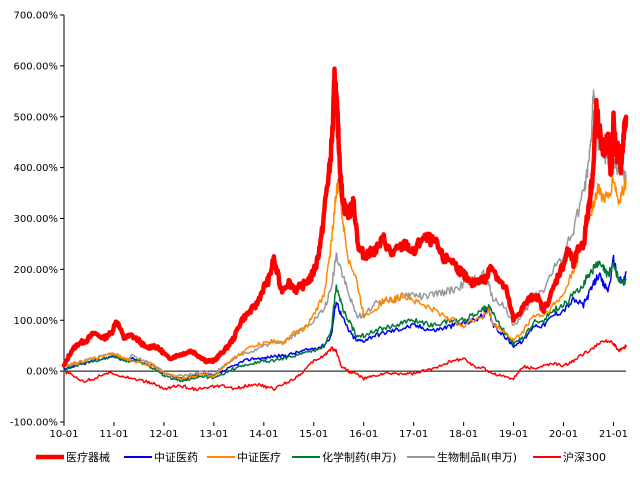 This screenshot has height=481, width=640. I want to click on x-tick-label: 10-01, so click(63, 434).